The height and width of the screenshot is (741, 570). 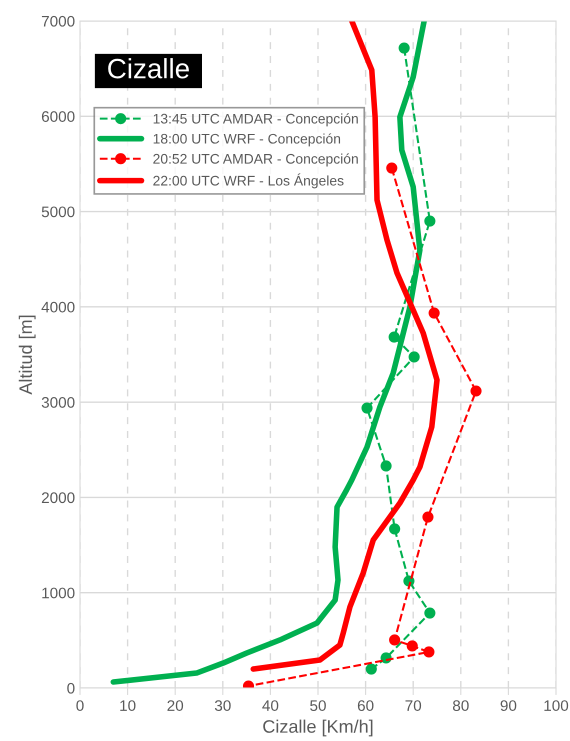 I want to click on x-tick-label: 90, so click(x=508, y=706).